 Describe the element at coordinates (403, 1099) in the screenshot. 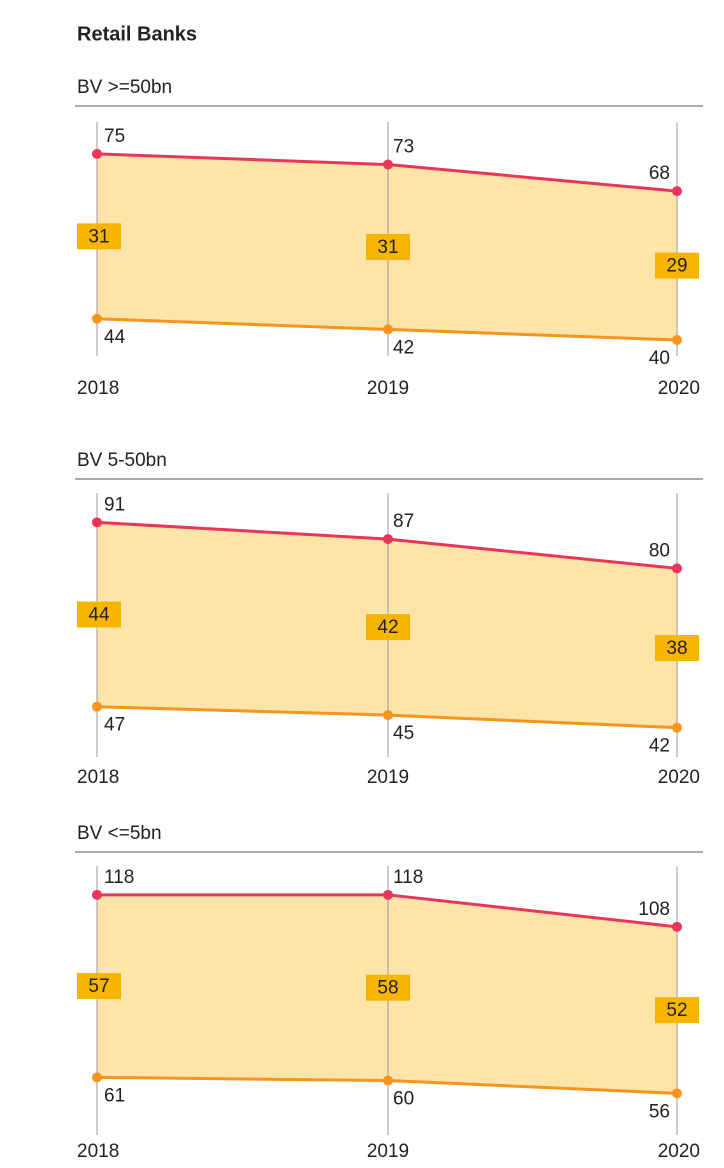

I see `value-label: 60` at that location.